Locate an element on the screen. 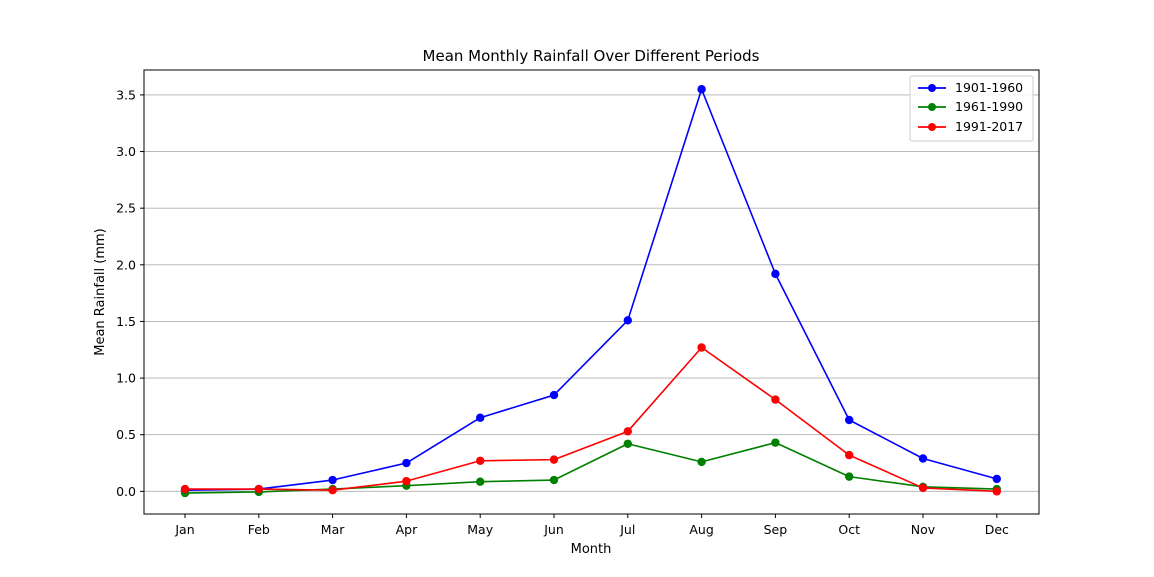 This screenshot has height=577, width=1154. y-tick-label-3: 1.5 is located at coordinates (126, 321).